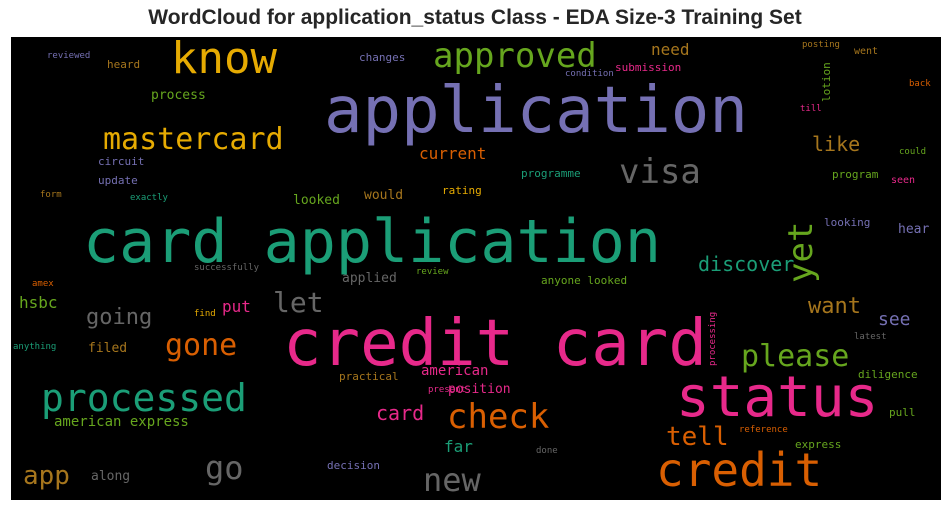 The height and width of the screenshot is (511, 950). Describe the element at coordinates (121, 422) in the screenshot. I see `word-american-express: american express` at that location.